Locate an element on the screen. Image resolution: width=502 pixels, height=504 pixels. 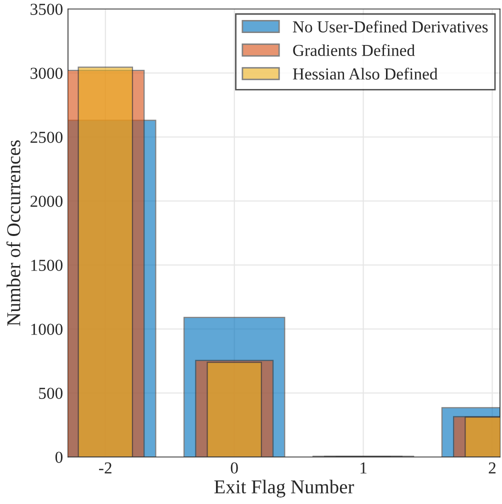
y-tick-label: 0 is located at coordinates (59, 457).